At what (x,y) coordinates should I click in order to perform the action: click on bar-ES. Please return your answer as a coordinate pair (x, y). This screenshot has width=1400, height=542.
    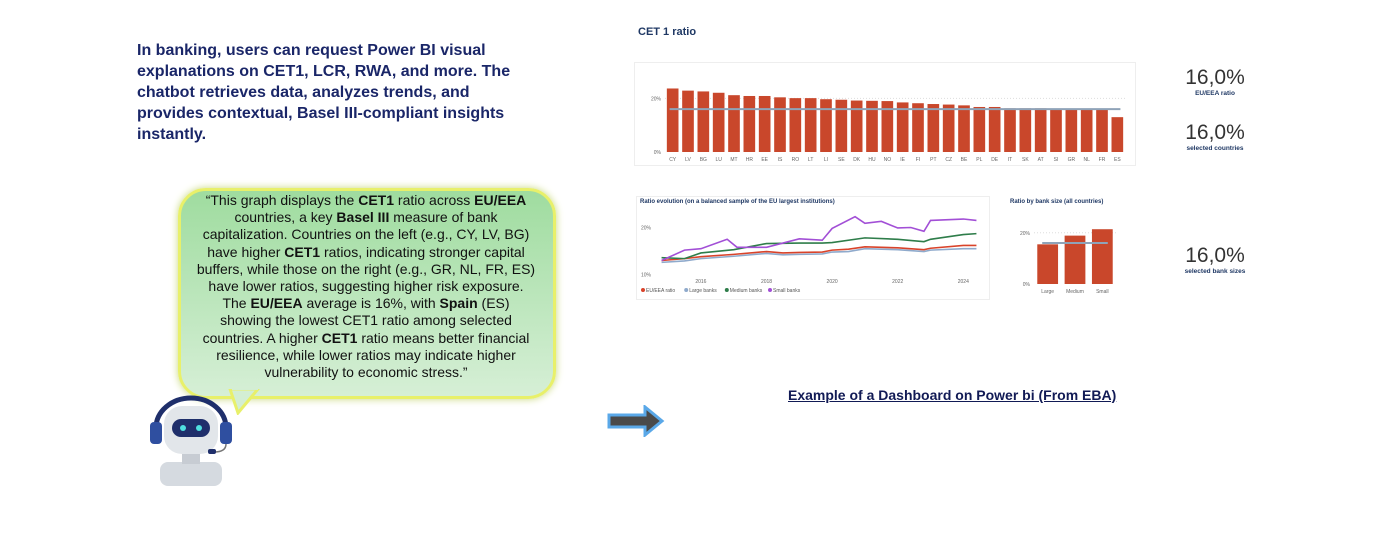
    Looking at the image, I should click on (1117, 134).